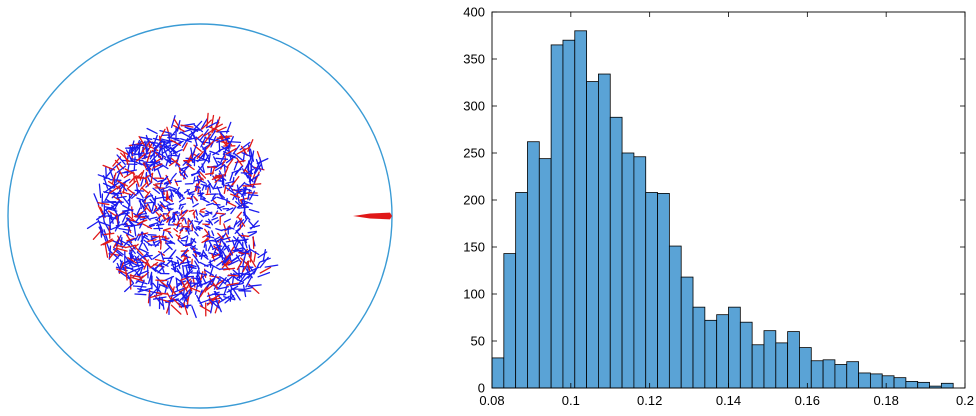  Describe the element at coordinates (886, 400) in the screenshot. I see `x-tick-label: 0.18` at that location.